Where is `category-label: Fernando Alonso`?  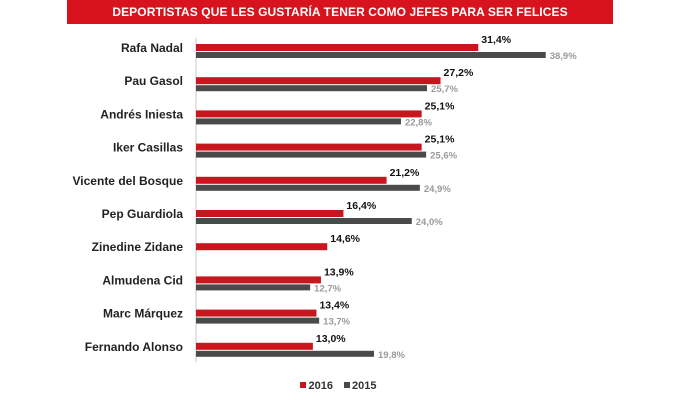
category-label: Fernando Alonso is located at coordinates (134, 347).